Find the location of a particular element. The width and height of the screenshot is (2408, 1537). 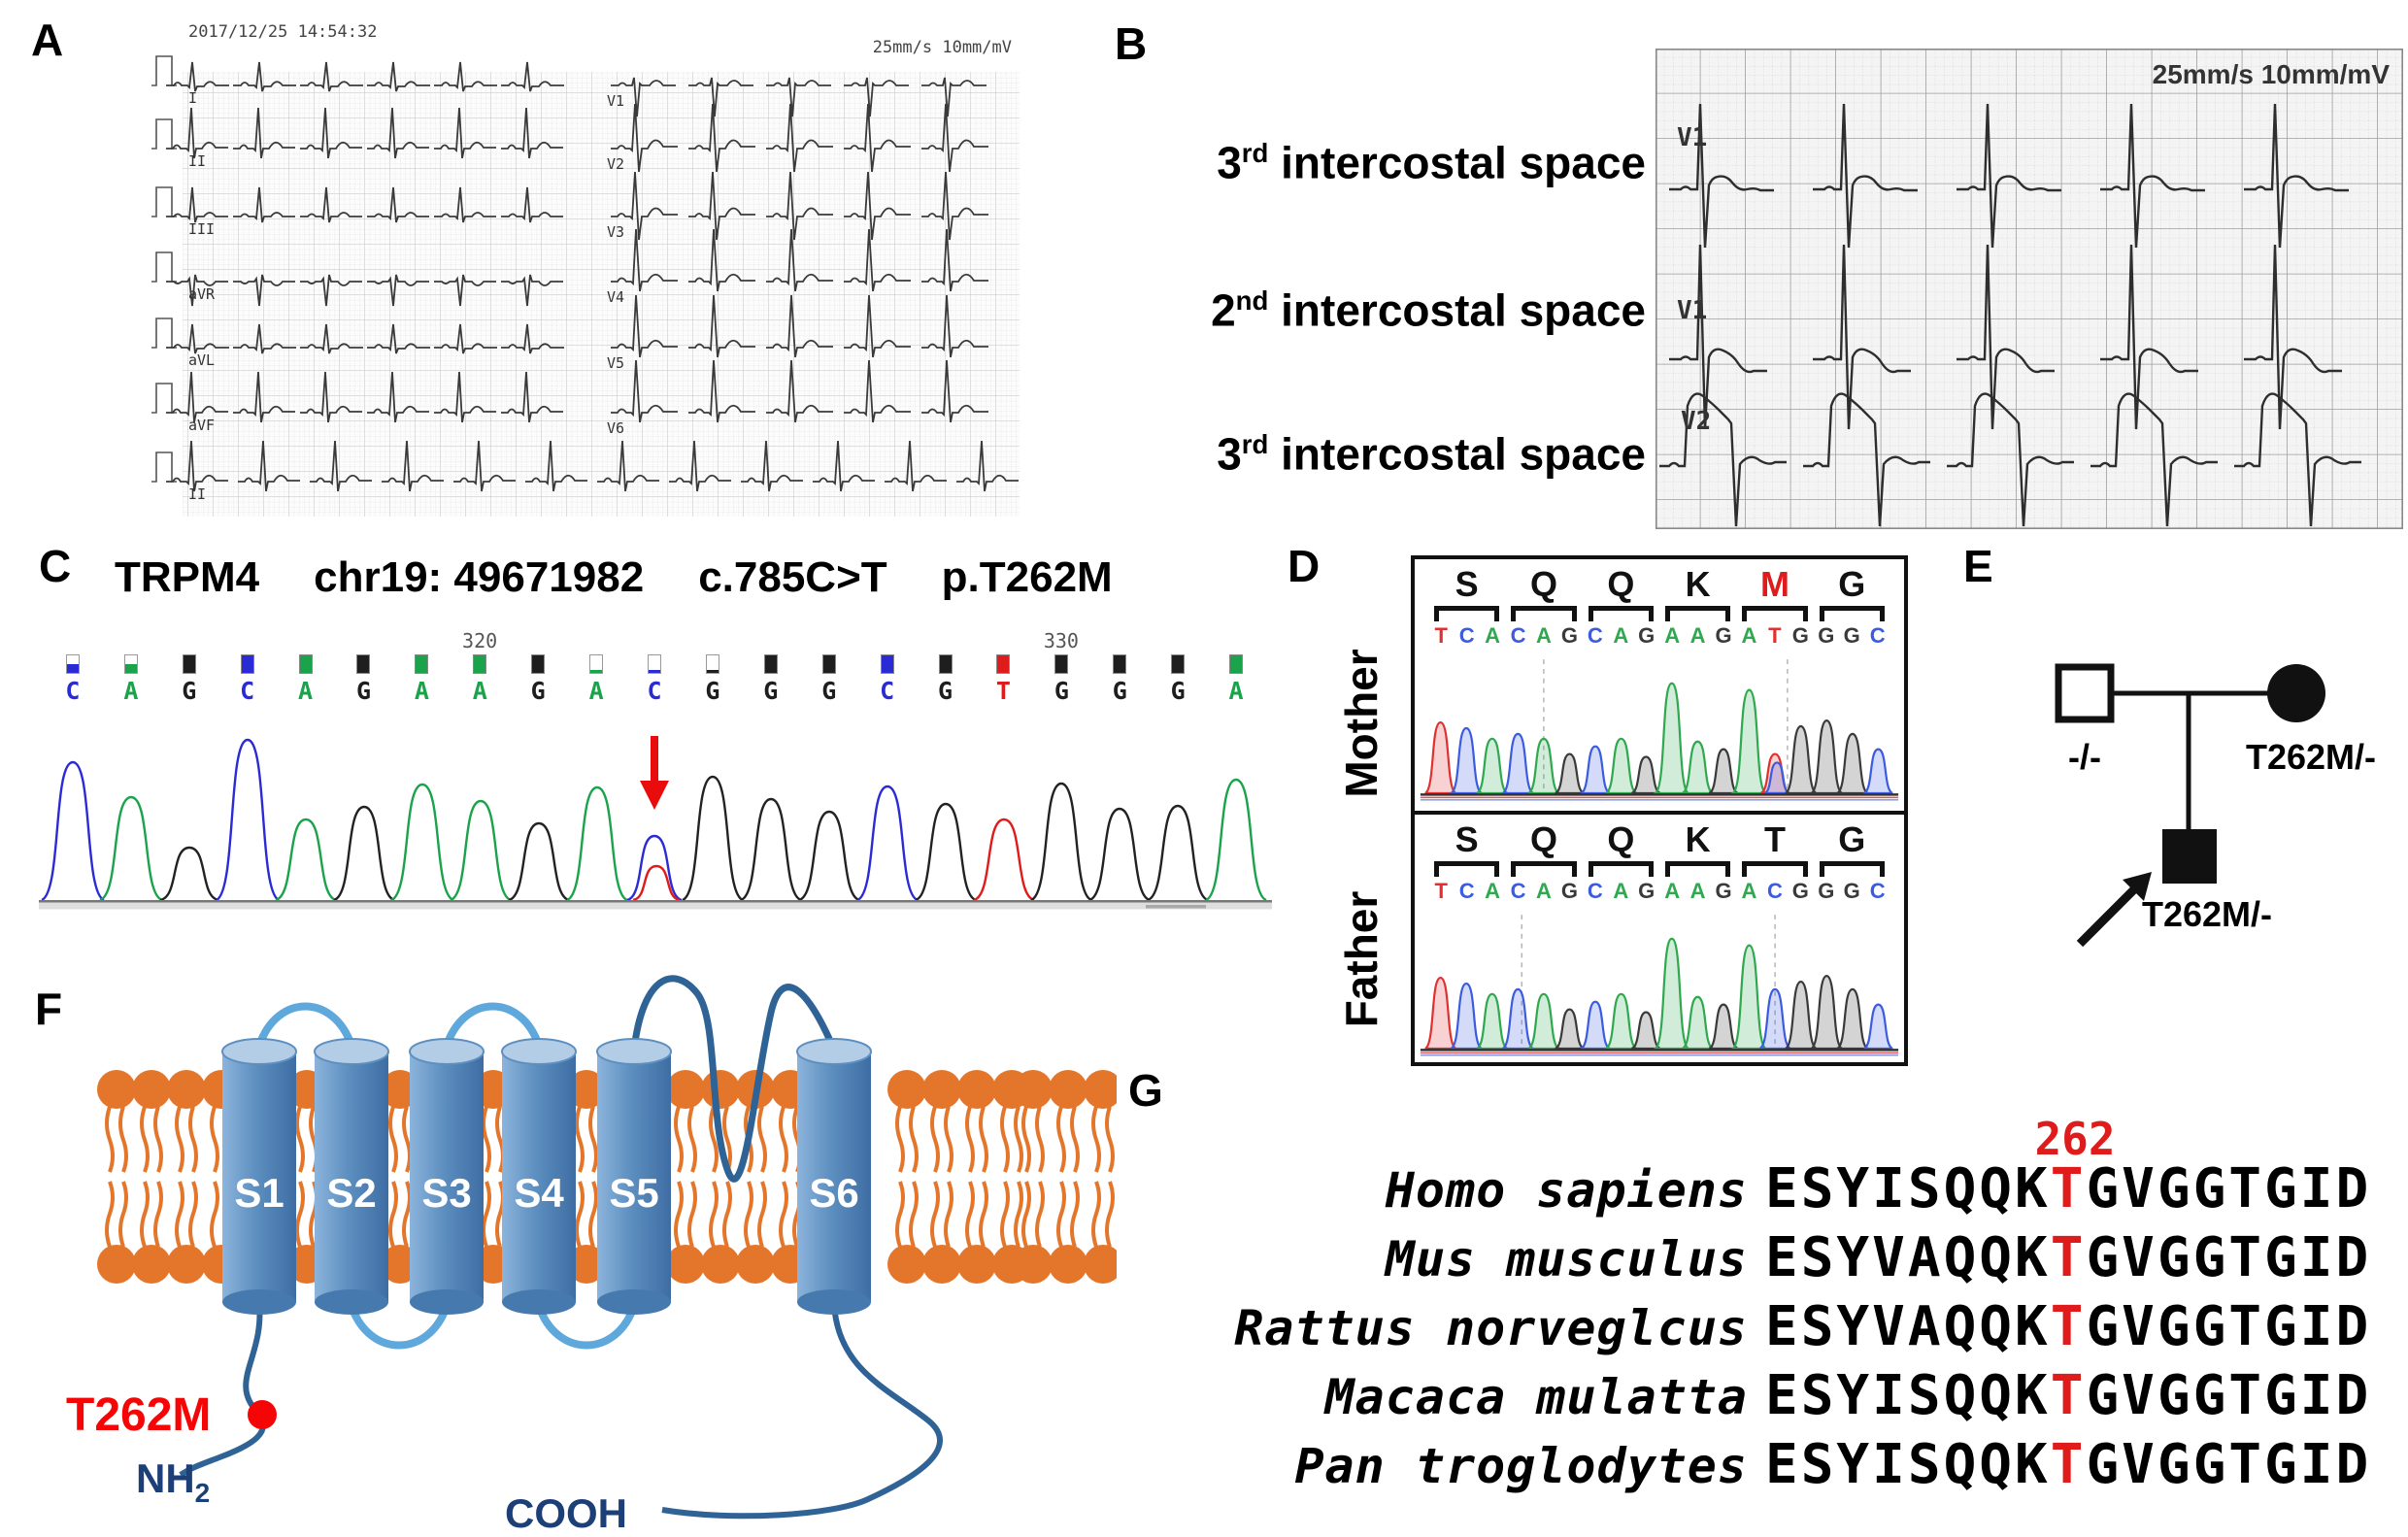

genomic-locus: chr19: 49671982 is located at coordinates (479, 577).